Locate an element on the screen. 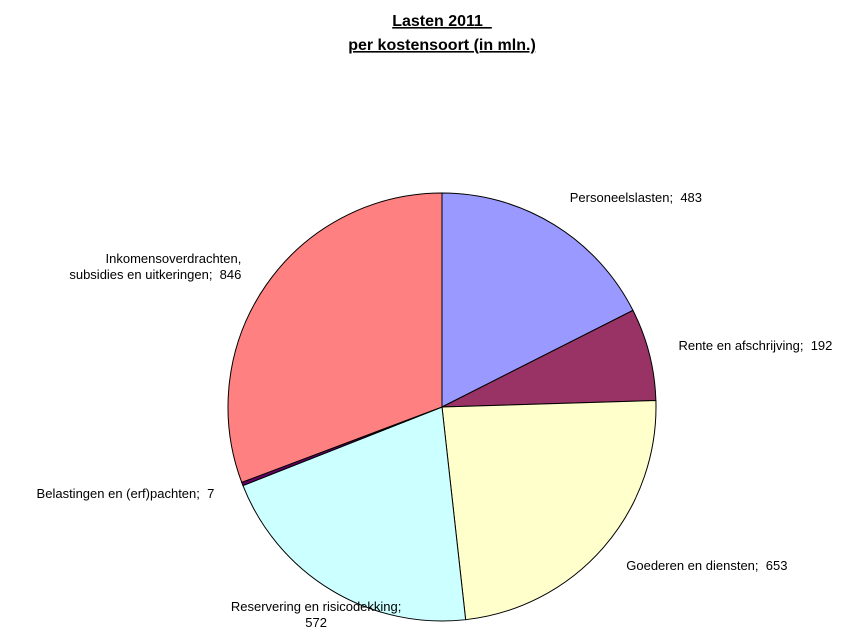 This screenshot has height=637, width=850. data-label-line: Reservering en risicodekking; is located at coordinates (316, 606).